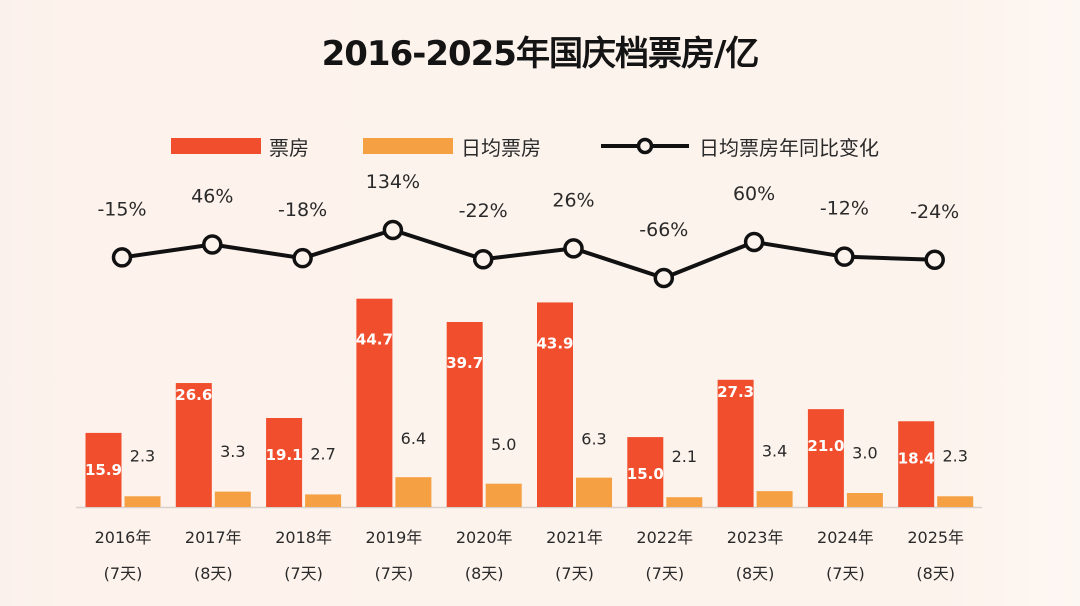  Describe the element at coordinates (408, 146) in the screenshot. I see `legend-swatch-daily-avg` at that location.